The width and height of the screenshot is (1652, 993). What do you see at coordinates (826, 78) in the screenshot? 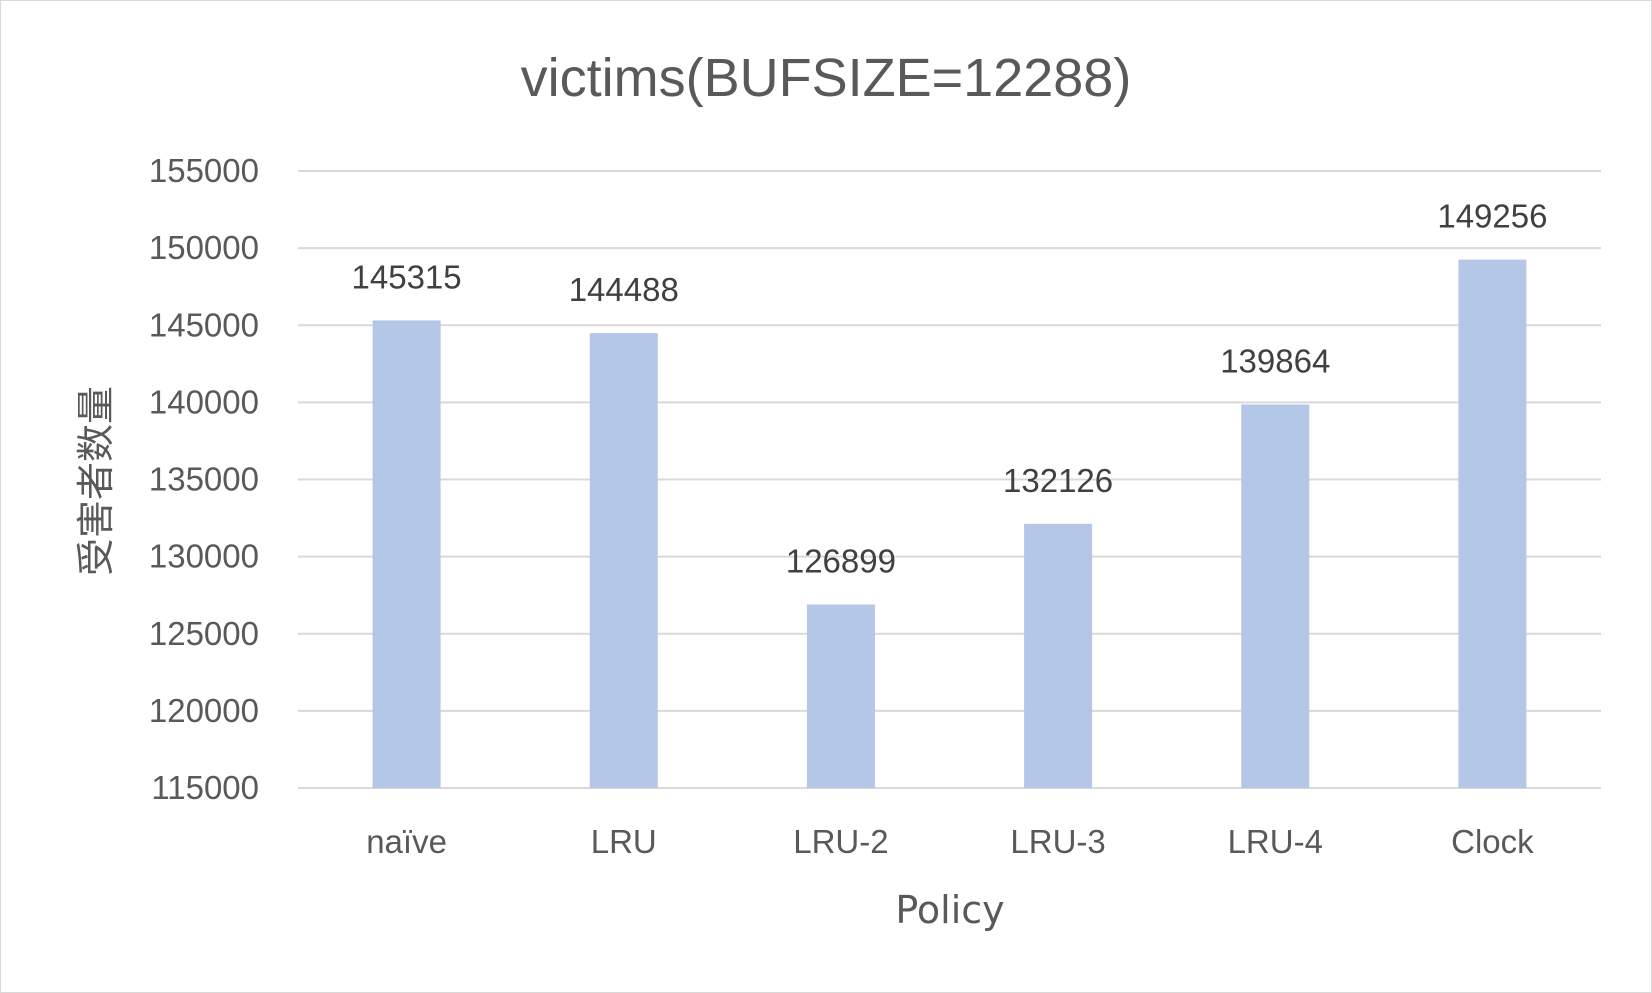
I see `chart-title: victims(BUFSIZE=12288)` at bounding box center [826, 78].